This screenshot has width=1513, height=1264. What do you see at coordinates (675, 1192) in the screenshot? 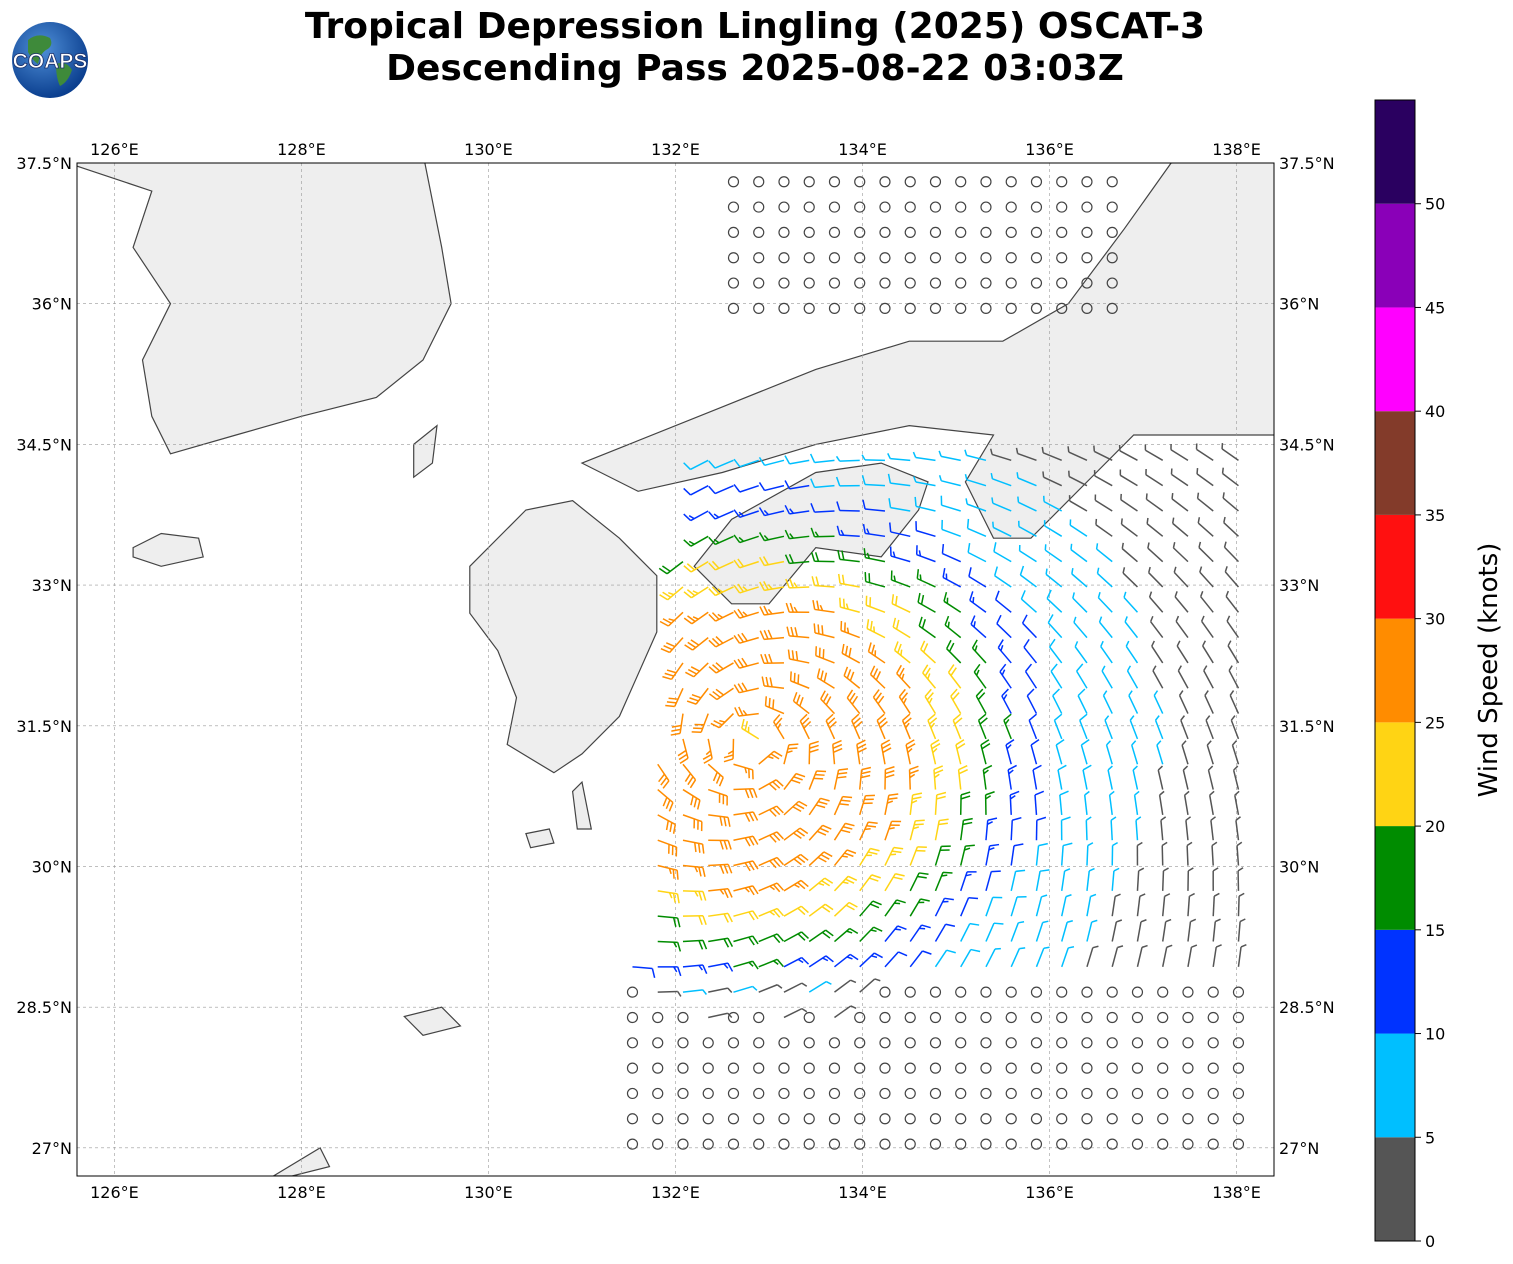
I see `bottom-lon-label: 132°E` at bounding box center [675, 1192].